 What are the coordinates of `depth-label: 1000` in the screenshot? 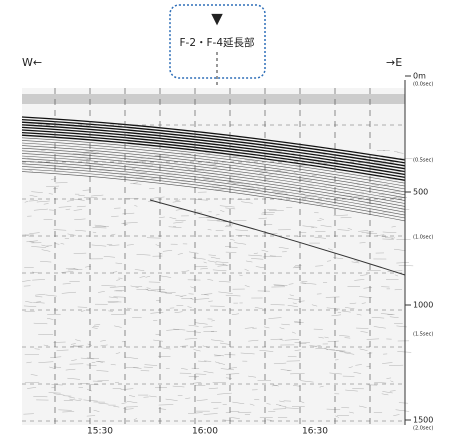 It's located at (423, 305).